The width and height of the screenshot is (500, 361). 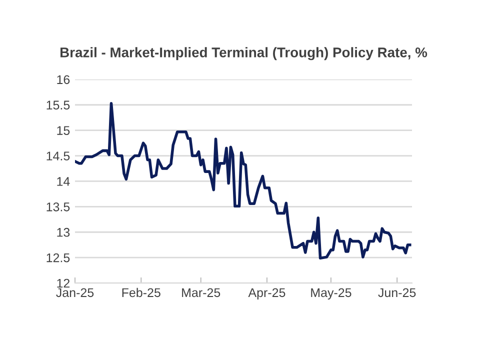 I want to click on y-tick-label: 13, so click(x=63, y=232).